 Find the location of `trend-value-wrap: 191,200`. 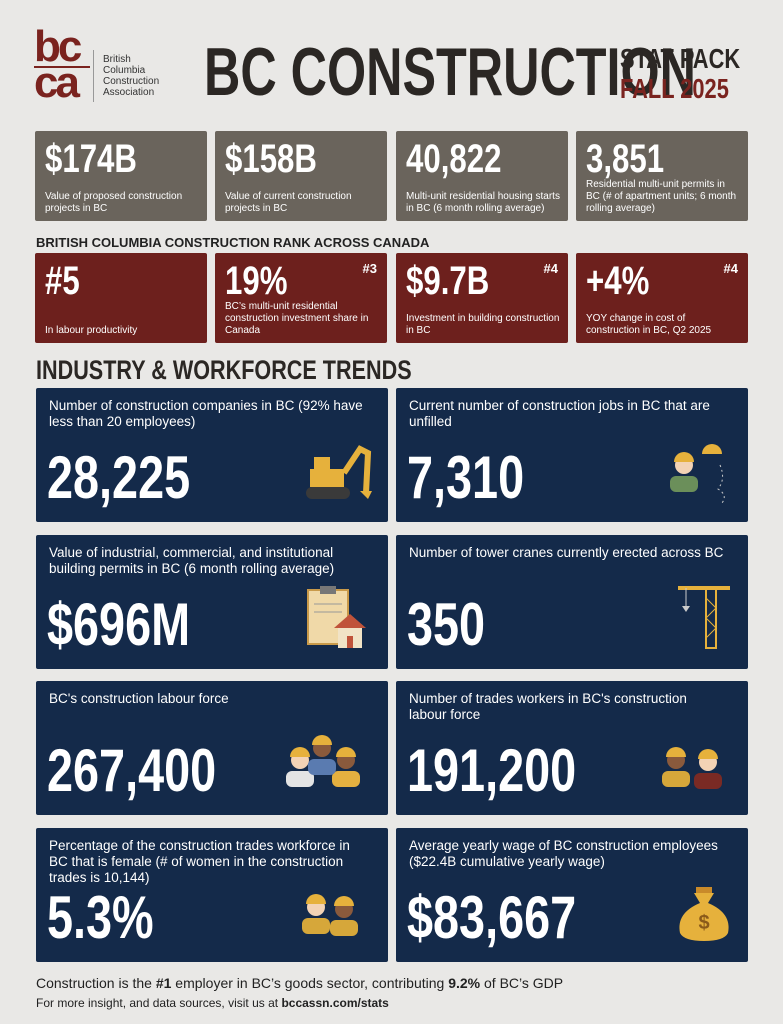

trend-value-wrap: 191,200 is located at coordinates (515, 770).